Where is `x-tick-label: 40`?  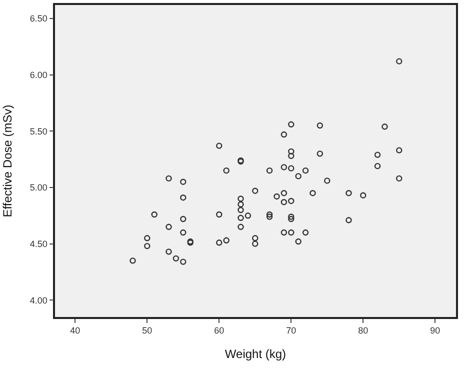
x-tick-label: 40 is located at coordinates (75, 331).